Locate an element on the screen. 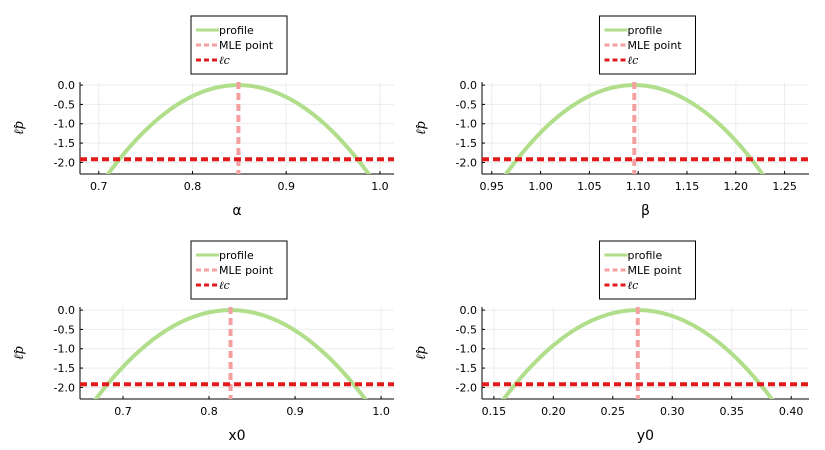  x-tick-label: 1.10 is located at coordinates (638, 186).